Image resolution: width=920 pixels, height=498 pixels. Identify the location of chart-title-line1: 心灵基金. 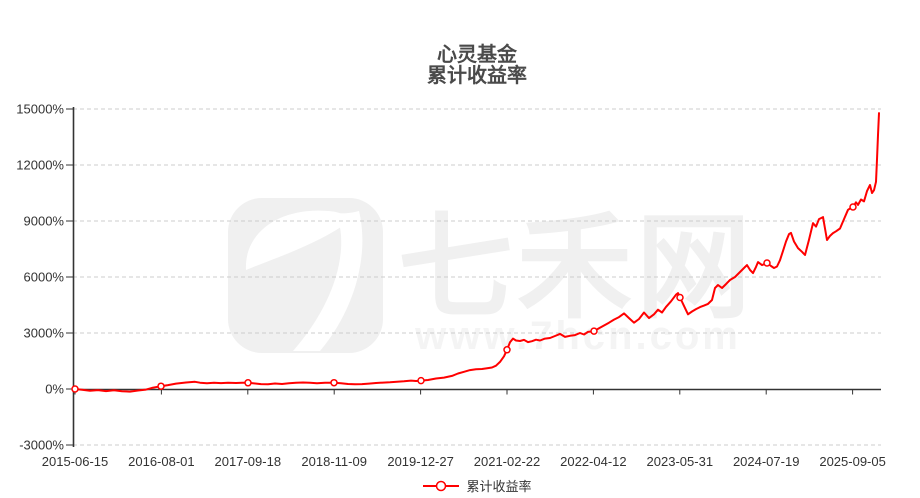
(477, 55).